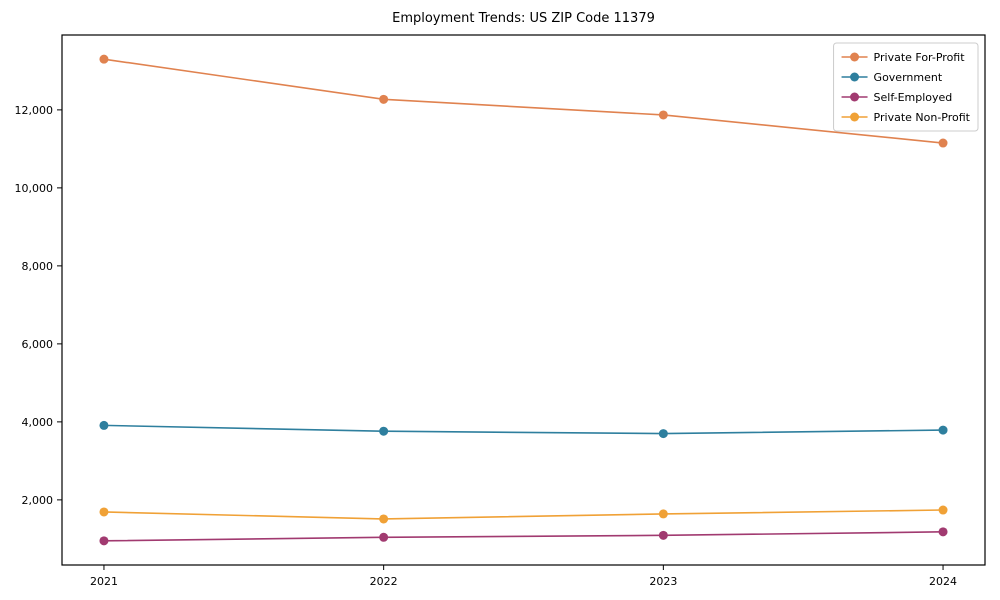 Image resolution: width=1000 pixels, height=600 pixels. Describe the element at coordinates (523, 18) in the screenshot. I see `chart-title: Employment Trends: US ZIP Code 11379` at that location.